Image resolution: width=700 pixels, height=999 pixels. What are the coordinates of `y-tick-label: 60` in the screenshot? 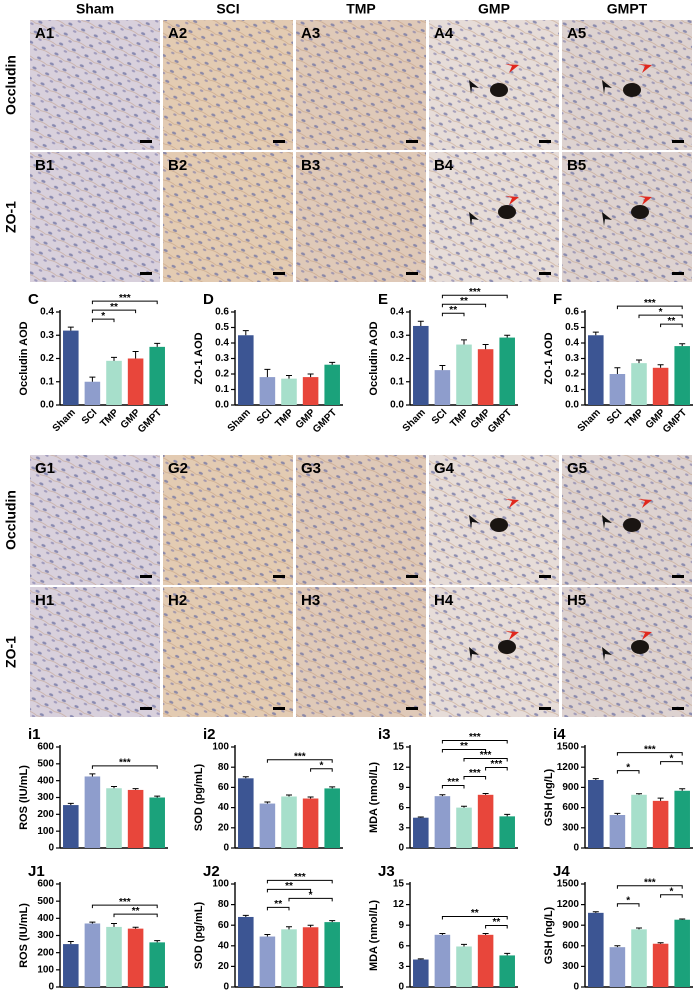 It's located at (224, 925).